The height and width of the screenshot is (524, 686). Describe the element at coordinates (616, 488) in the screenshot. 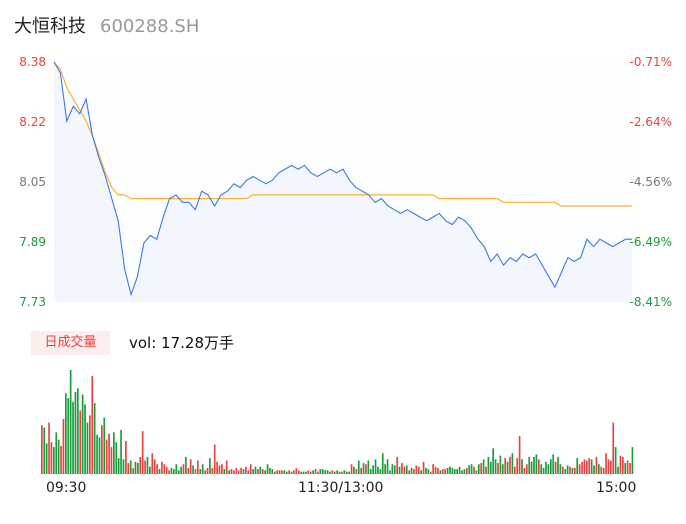

I see `x-tick-close: 15:00` at that location.